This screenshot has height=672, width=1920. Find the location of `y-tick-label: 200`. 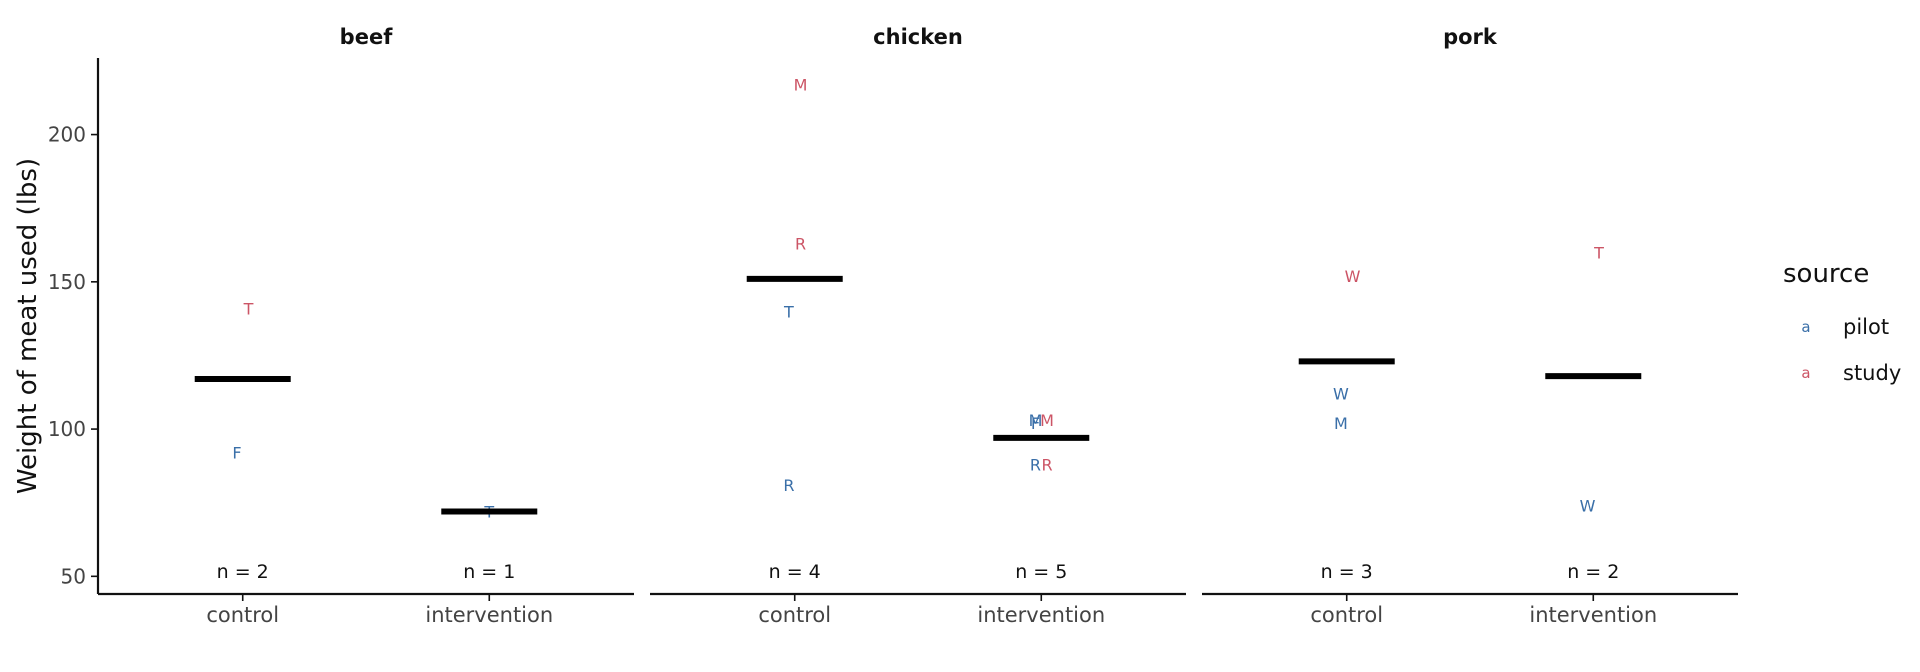

y-tick-label: 200 is located at coordinates (67, 135).